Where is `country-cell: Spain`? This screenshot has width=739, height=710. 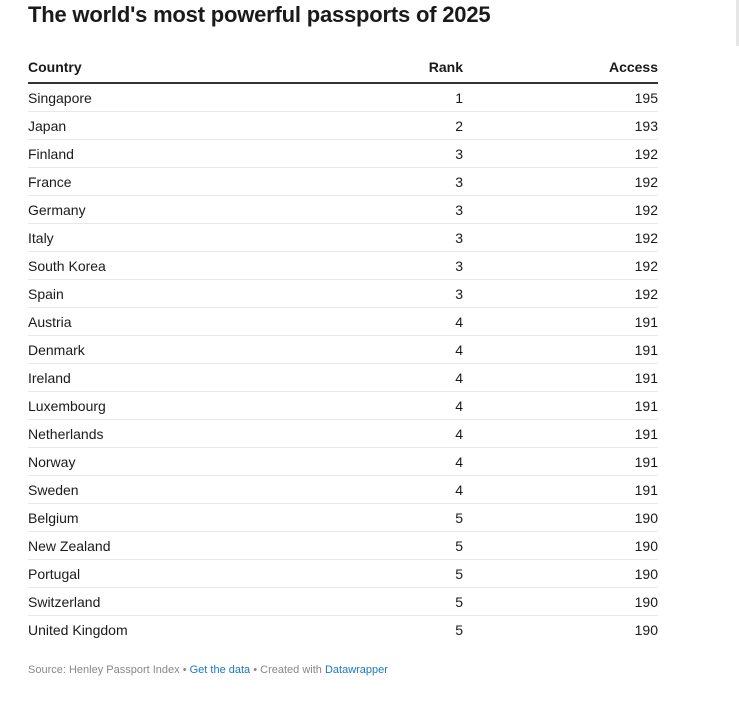 country-cell: Spain is located at coordinates (178, 293).